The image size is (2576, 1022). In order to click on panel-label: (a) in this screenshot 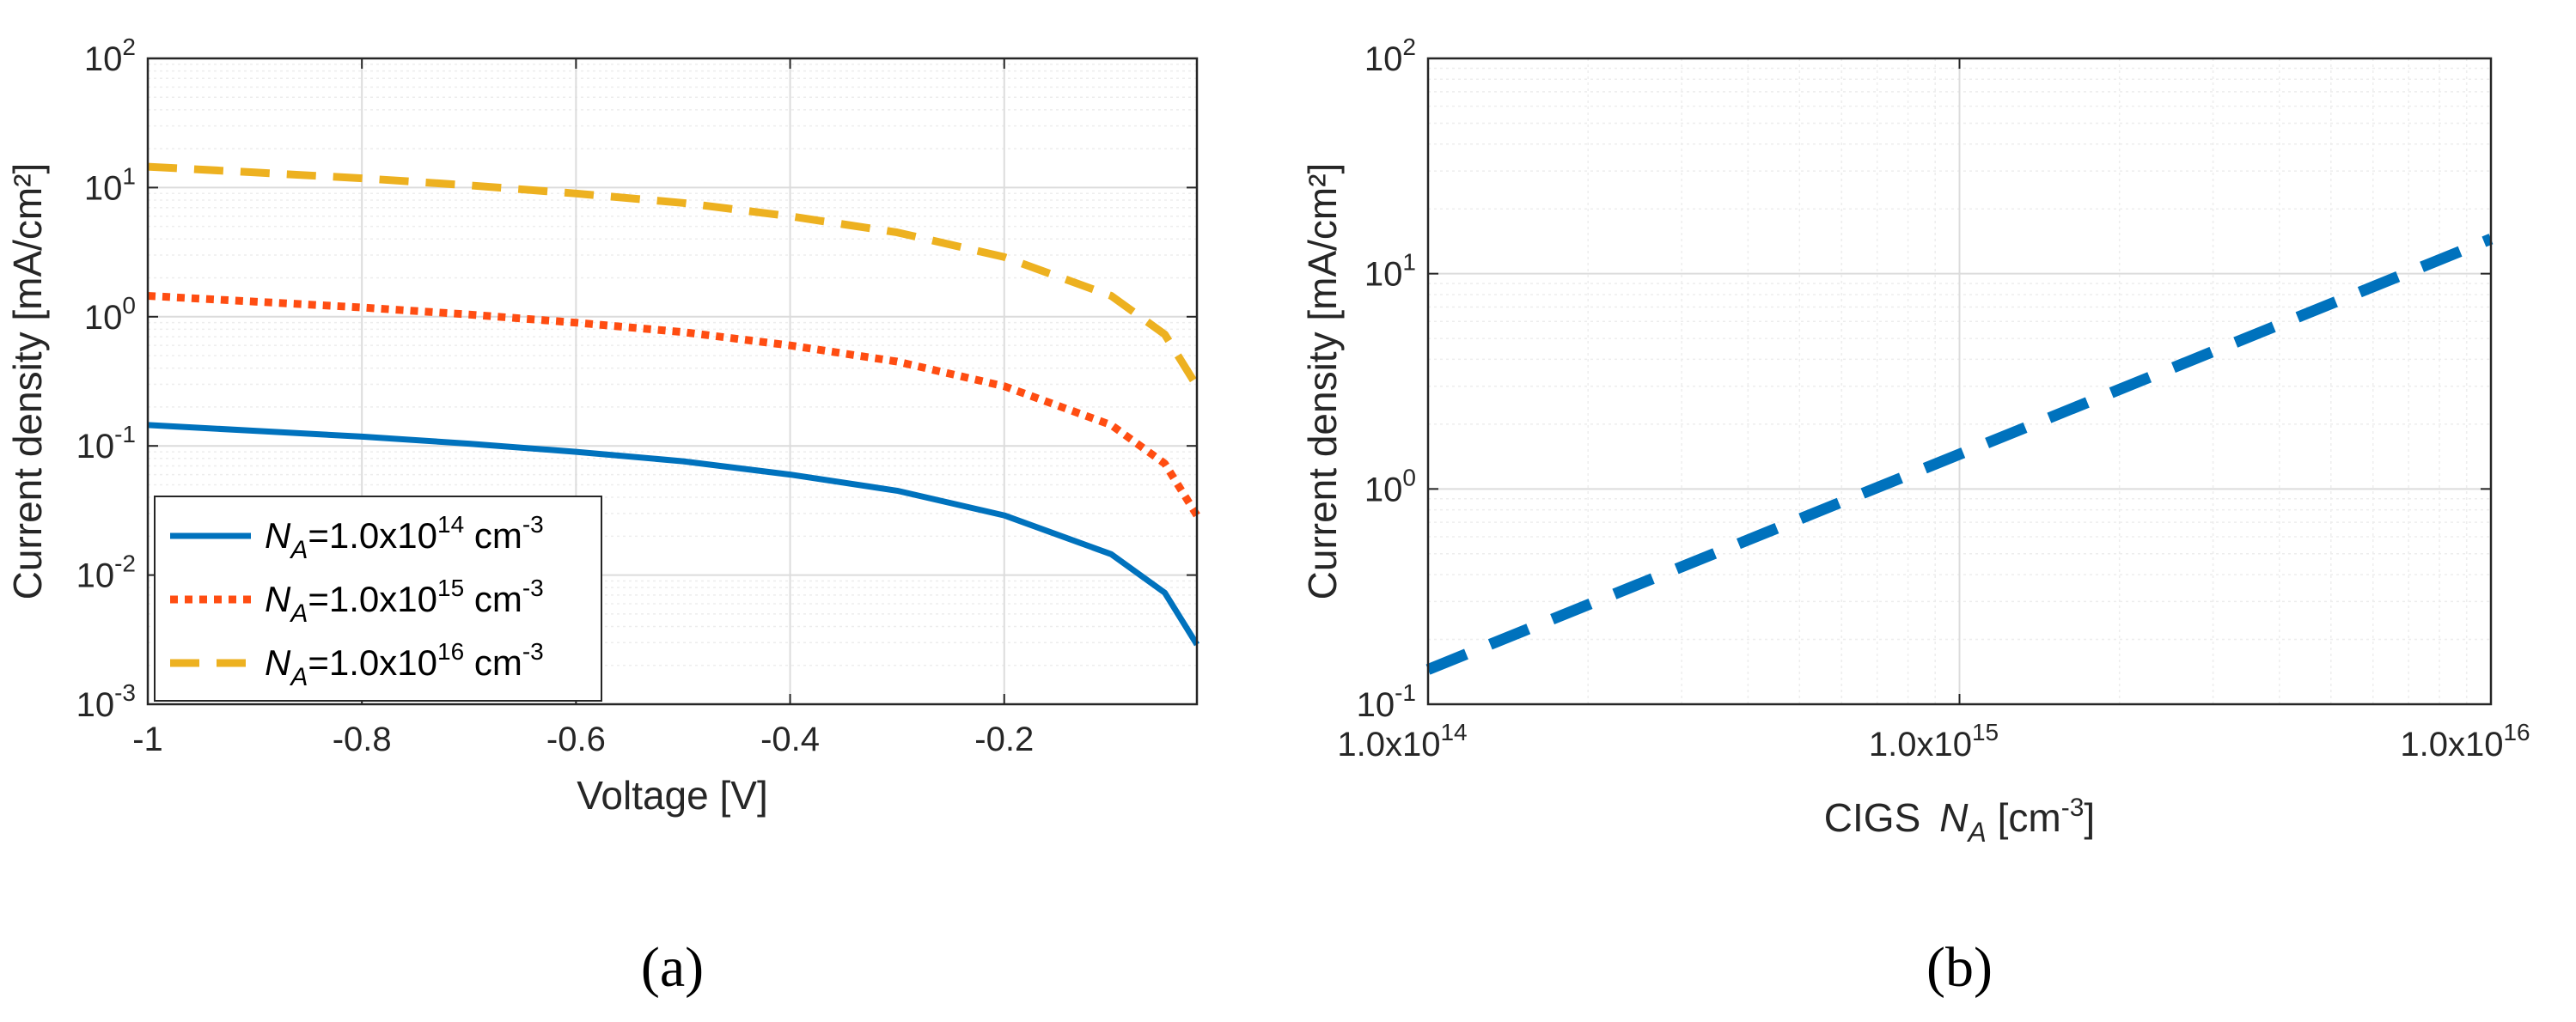, I will do `click(672, 967)`.